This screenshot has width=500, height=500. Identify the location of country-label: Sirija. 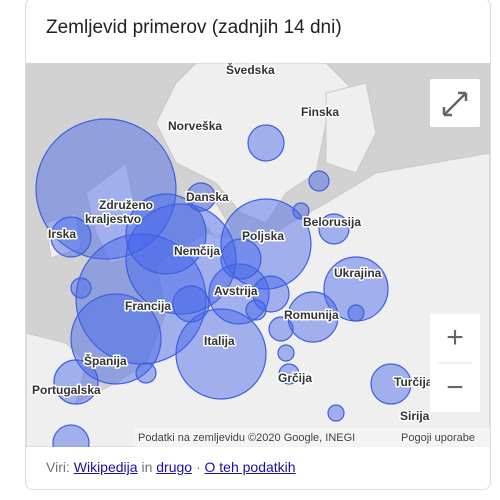
(415, 416).